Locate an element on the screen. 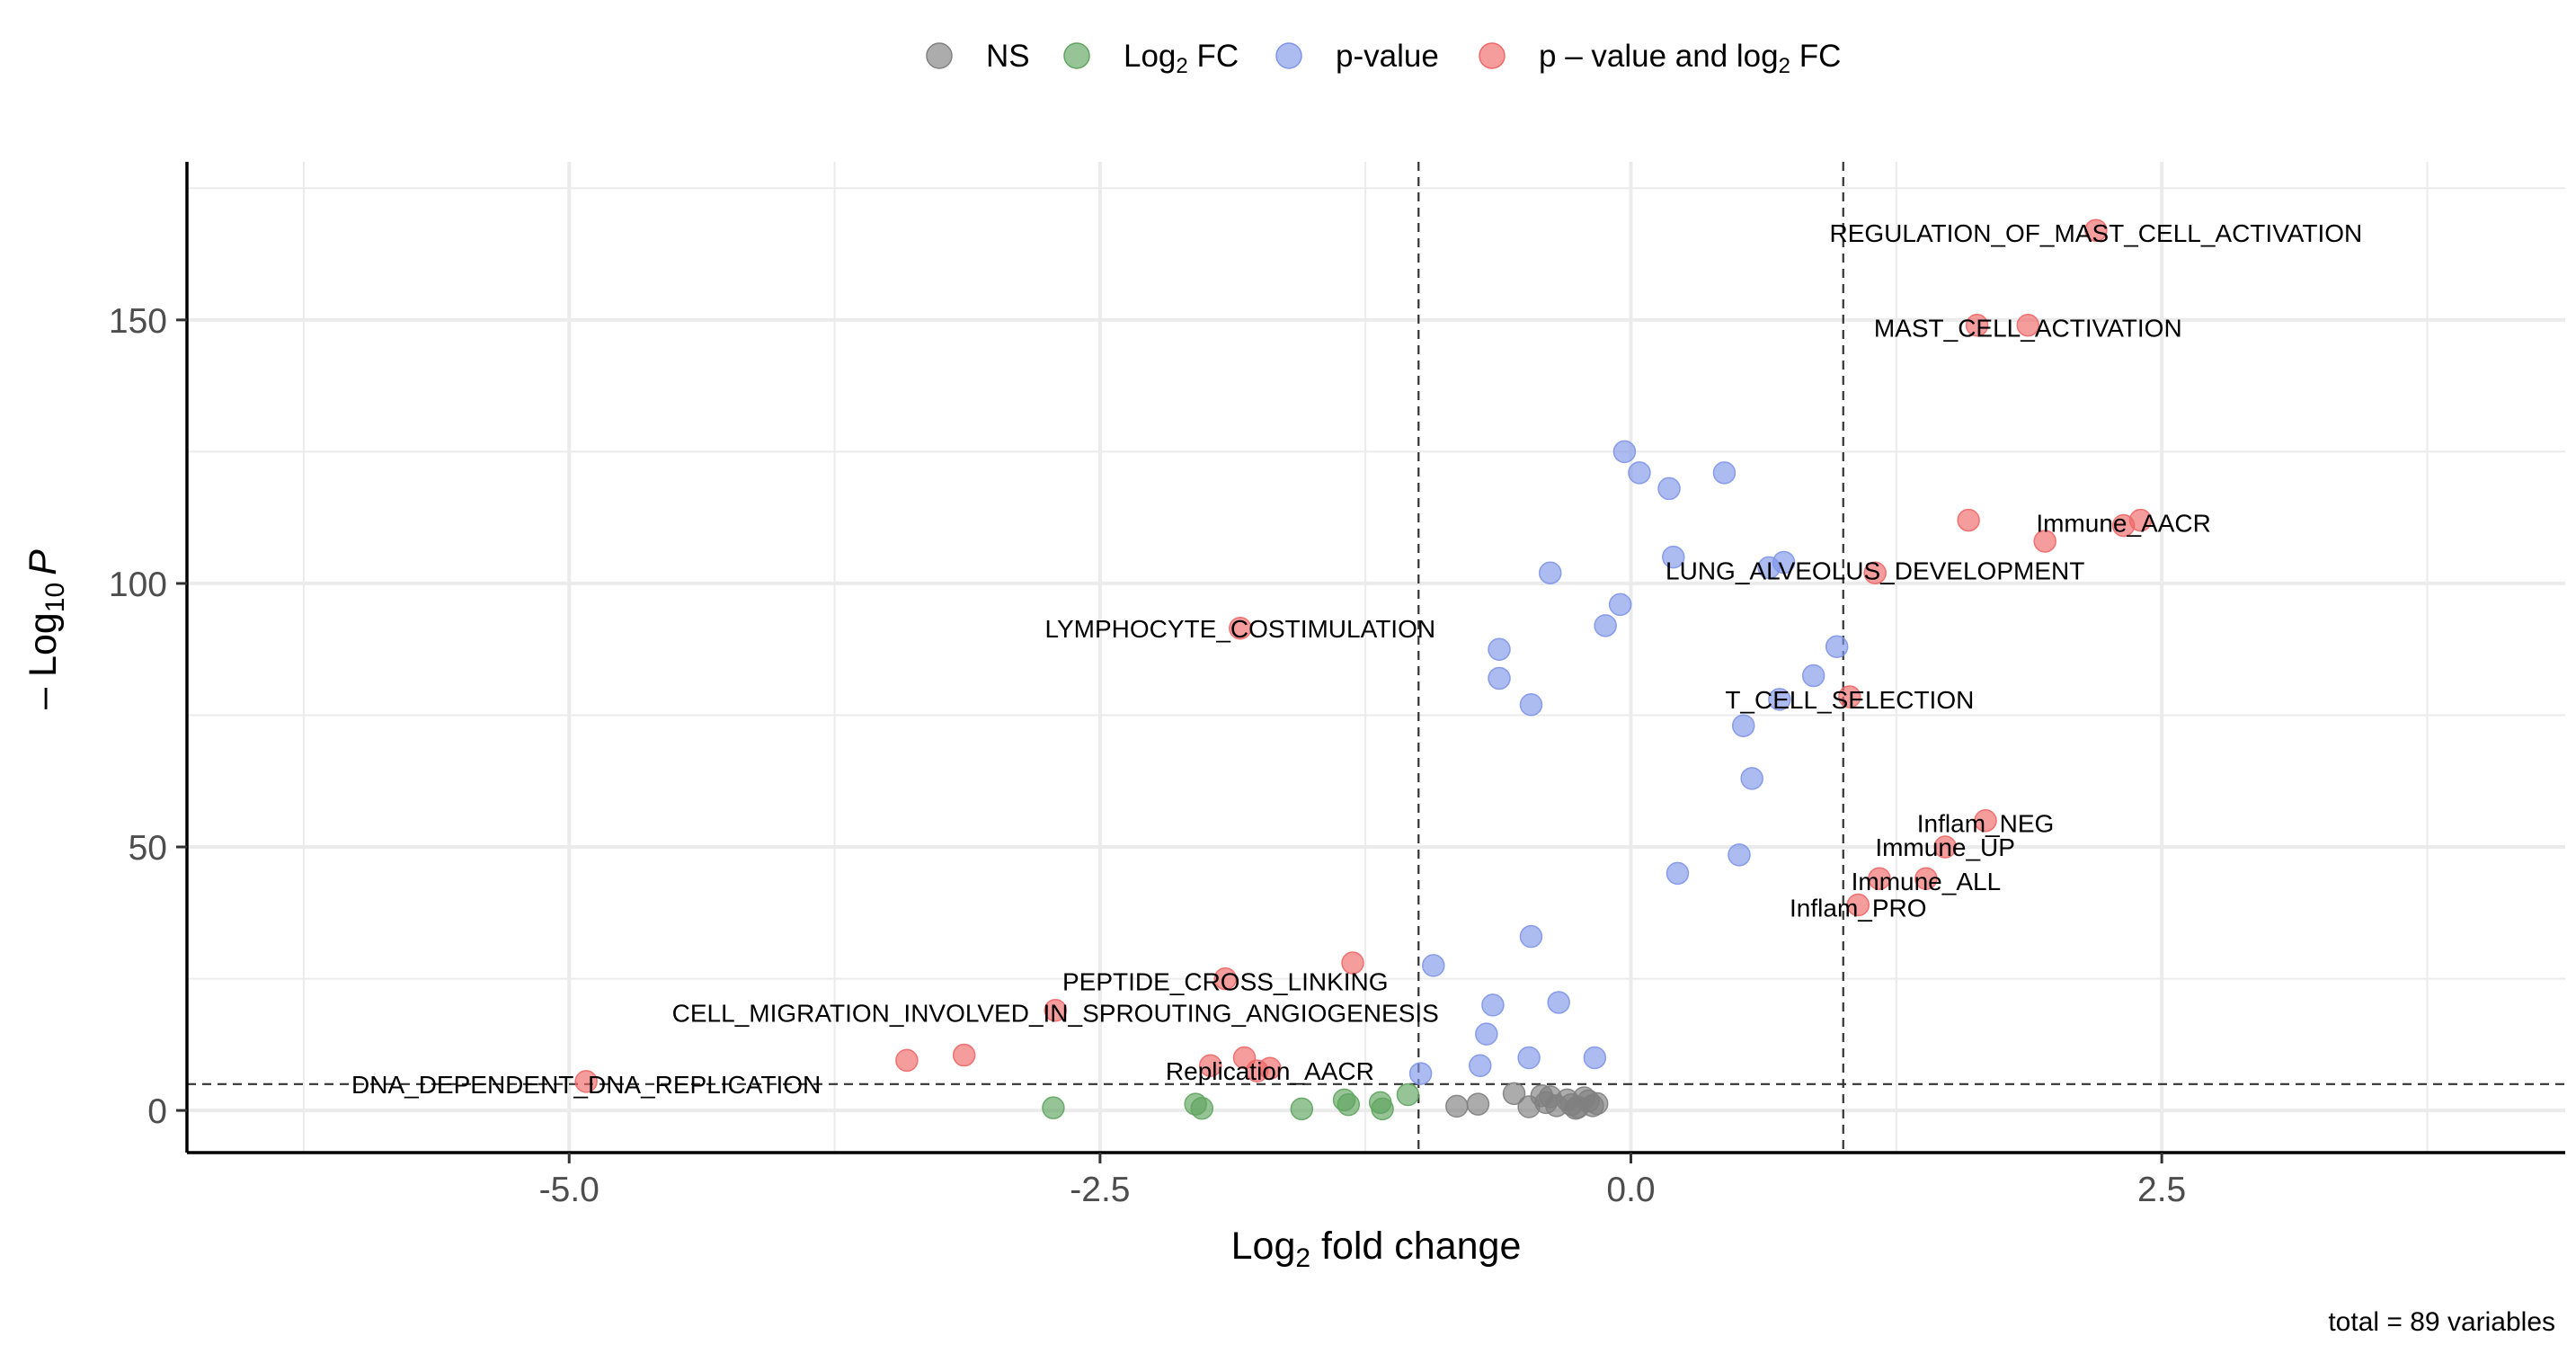 The image size is (2576, 1354). legend-key-ns is located at coordinates (939, 55).